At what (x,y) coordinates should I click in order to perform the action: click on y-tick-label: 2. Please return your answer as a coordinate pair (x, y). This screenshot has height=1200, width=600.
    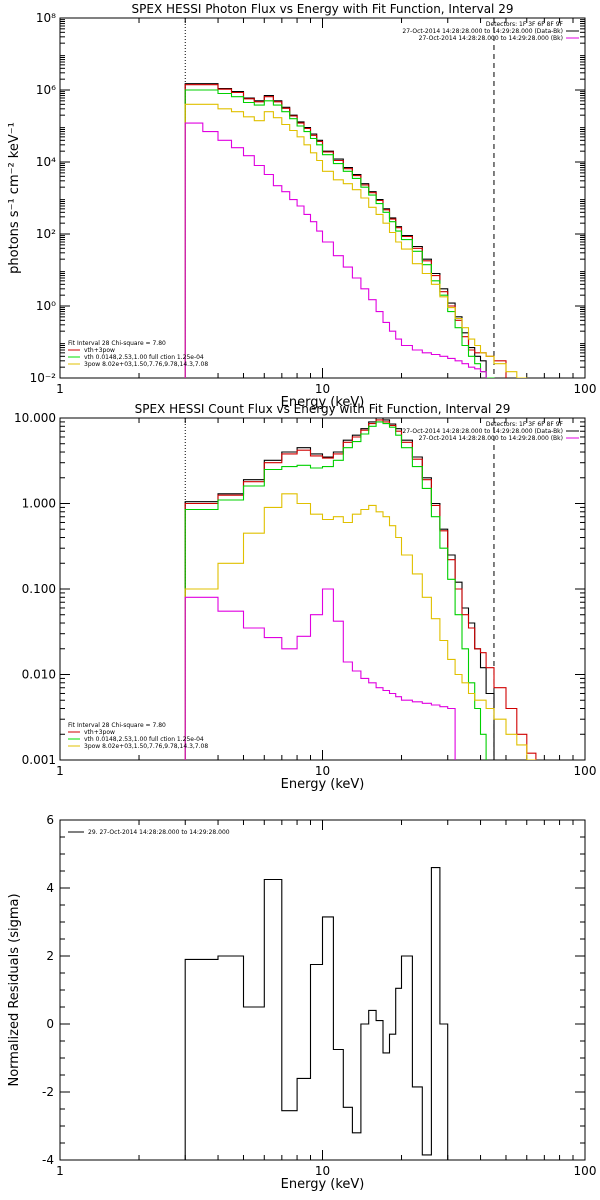
    Looking at the image, I should click on (50, 956).